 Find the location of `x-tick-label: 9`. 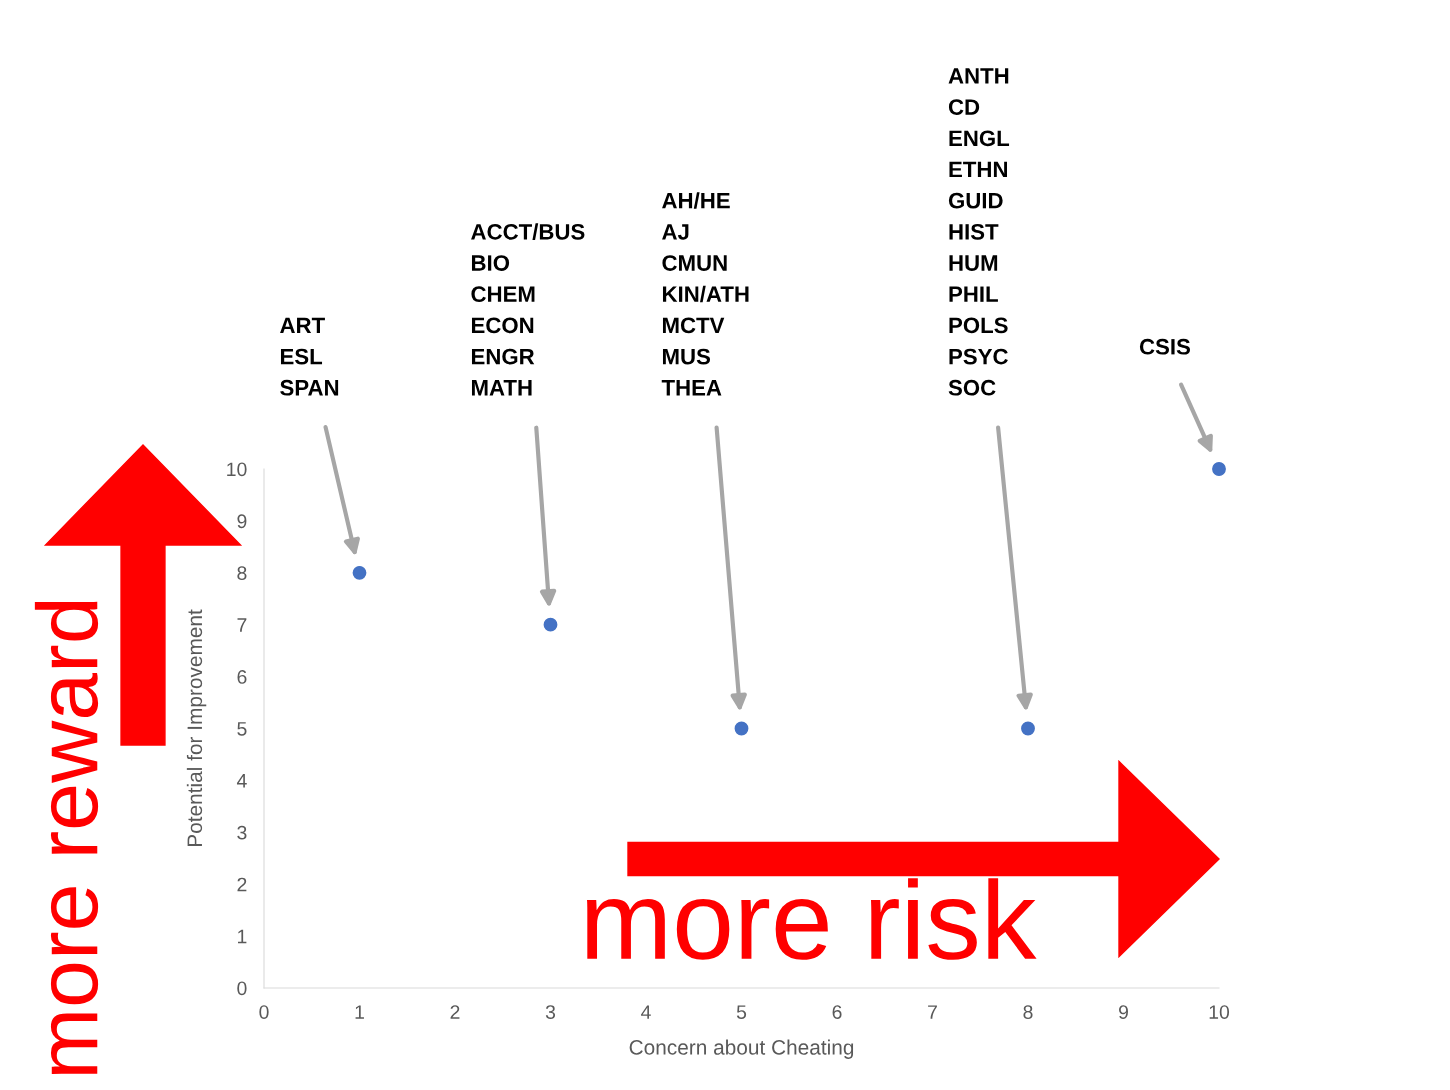

x-tick-label: 9 is located at coordinates (1123, 1012).